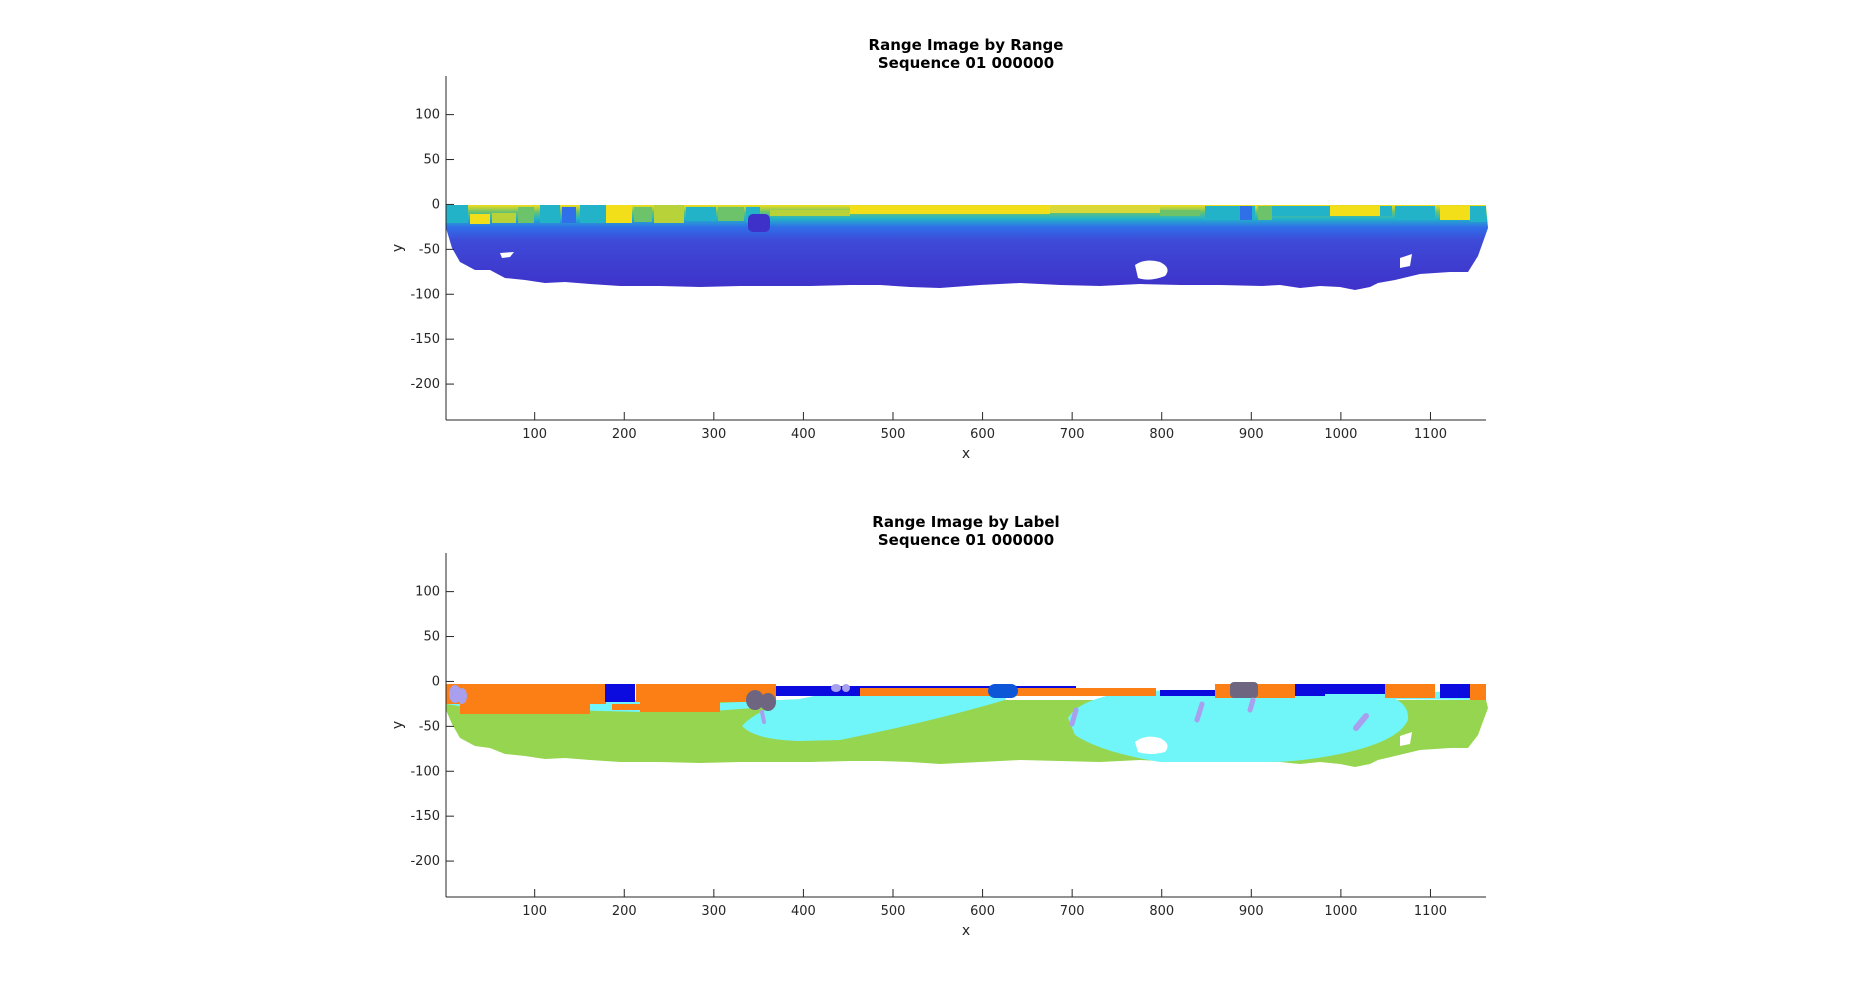 Image resolution: width=1855 pixels, height=1001 pixels. What do you see at coordinates (425, 339) in the screenshot?
I see `range-y-tick-label: -150` at bounding box center [425, 339].